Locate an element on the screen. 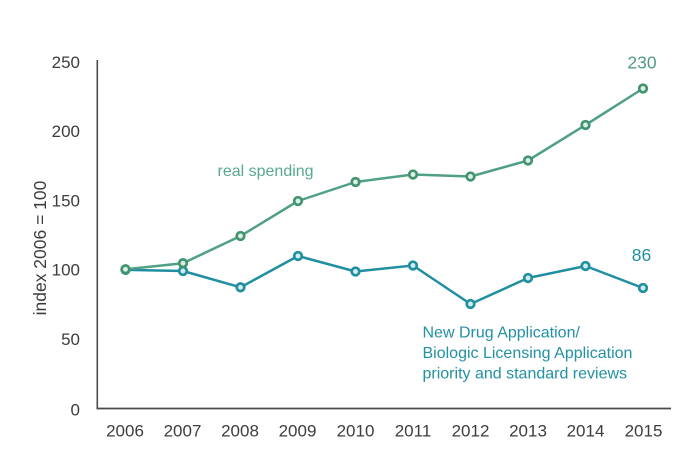 This screenshot has height=459, width=699. svg-text: priority and standard reviews is located at coordinates (525, 374).